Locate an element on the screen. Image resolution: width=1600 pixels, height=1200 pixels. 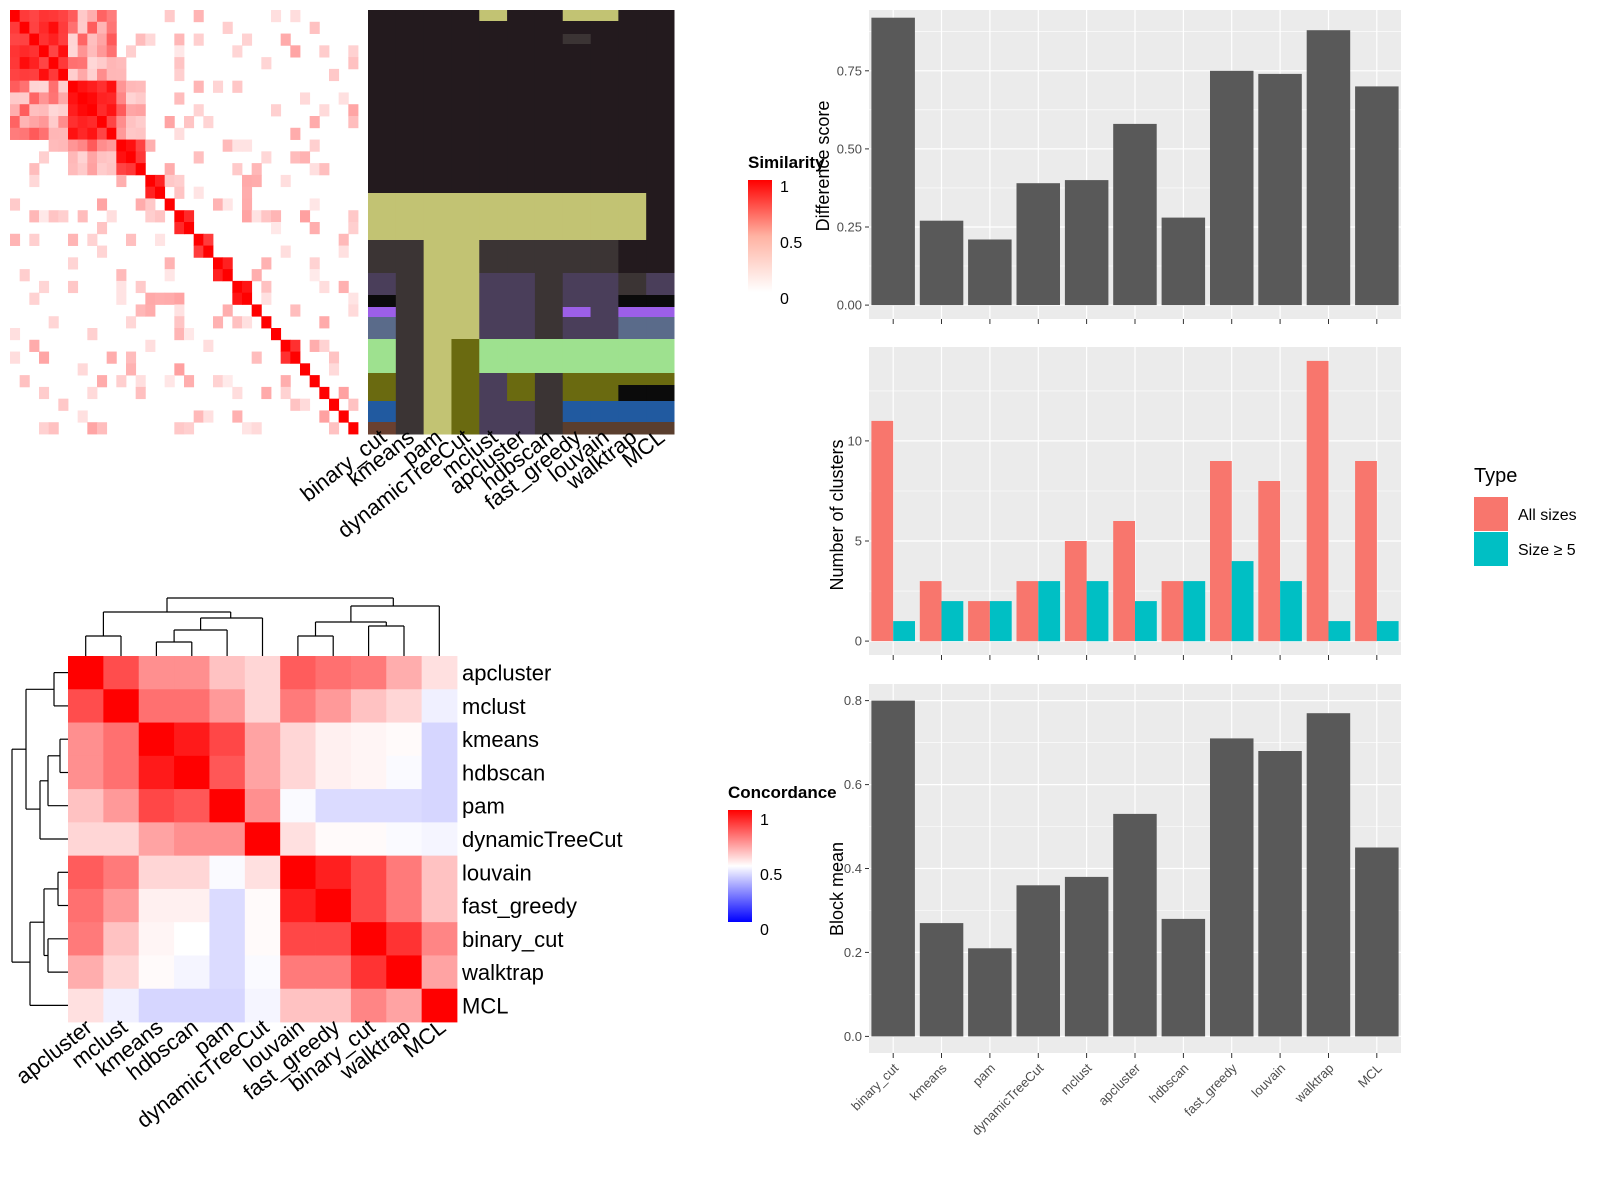
x-tick-label: apcluster is located at coordinates (1119, 1084).